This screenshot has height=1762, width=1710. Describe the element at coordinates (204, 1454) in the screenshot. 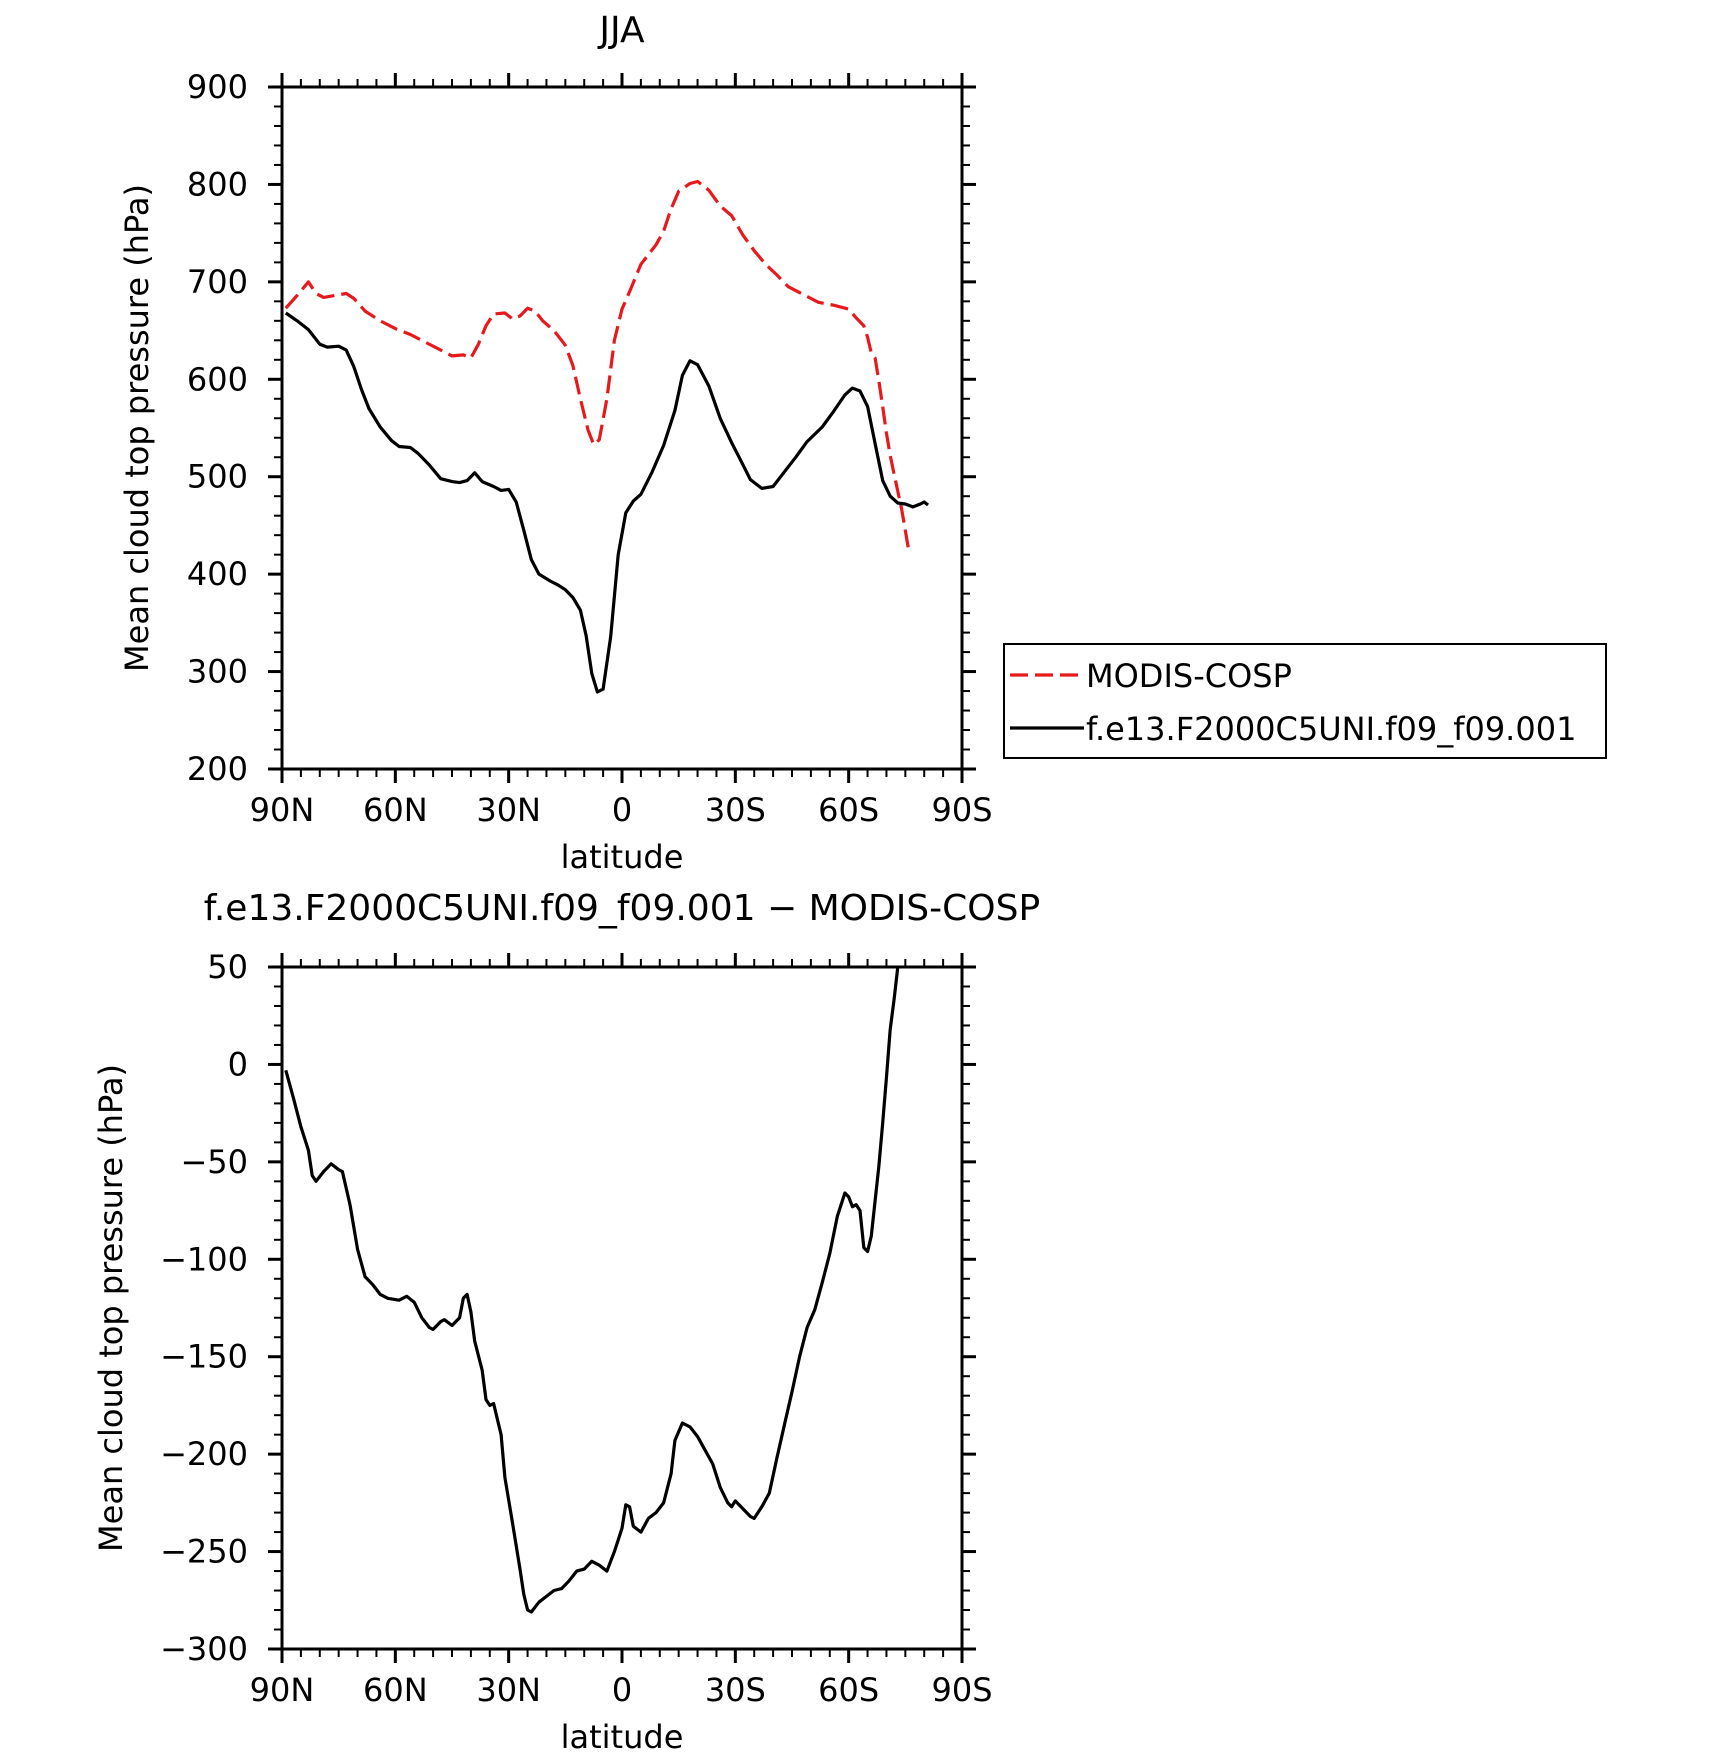

I see `y-tick-label: −200` at that location.